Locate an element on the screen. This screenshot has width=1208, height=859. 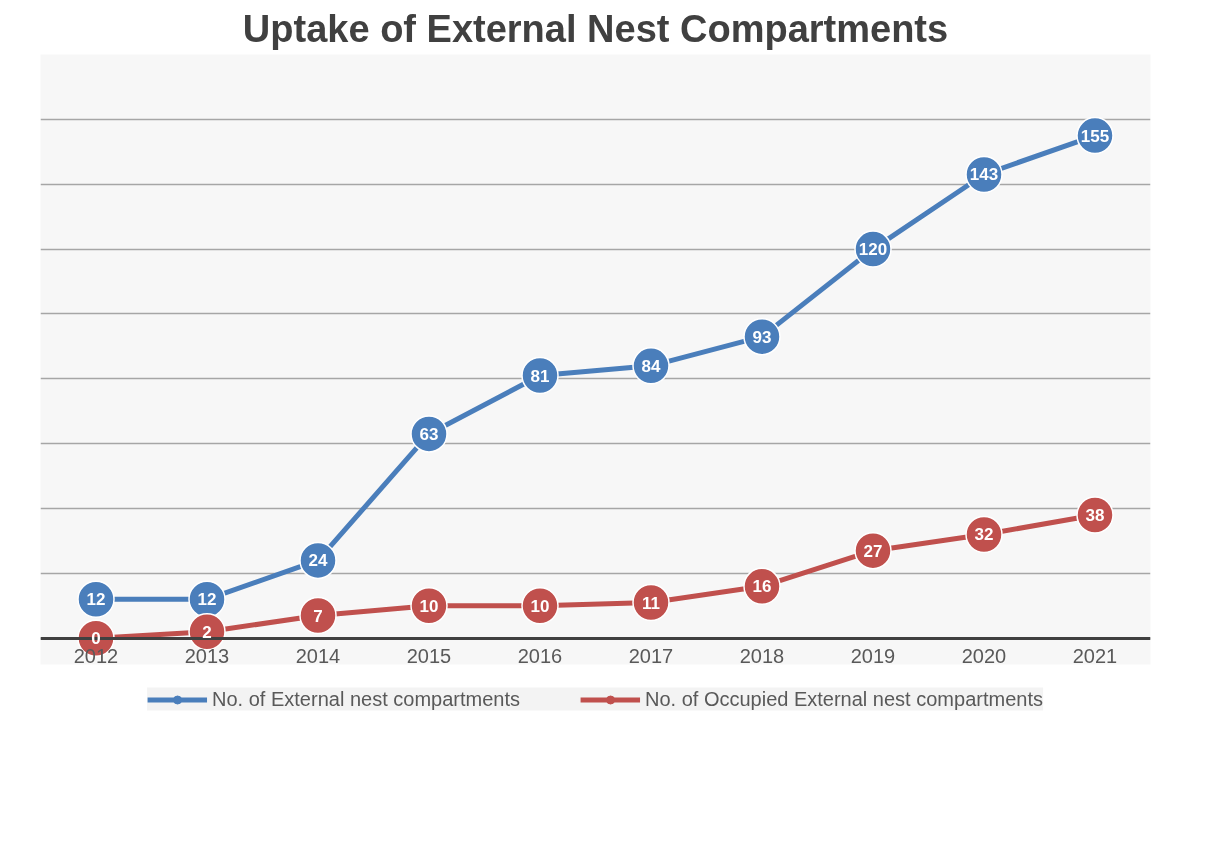
x-tick-label: 2013 is located at coordinates (207, 656).